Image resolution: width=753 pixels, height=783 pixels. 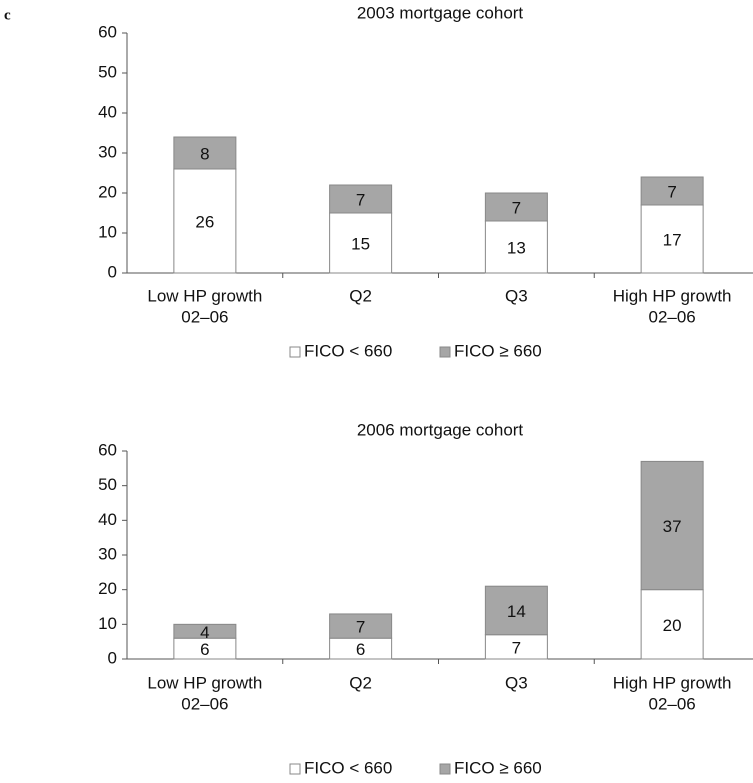 I want to click on value-label: 15, so click(x=360, y=243).